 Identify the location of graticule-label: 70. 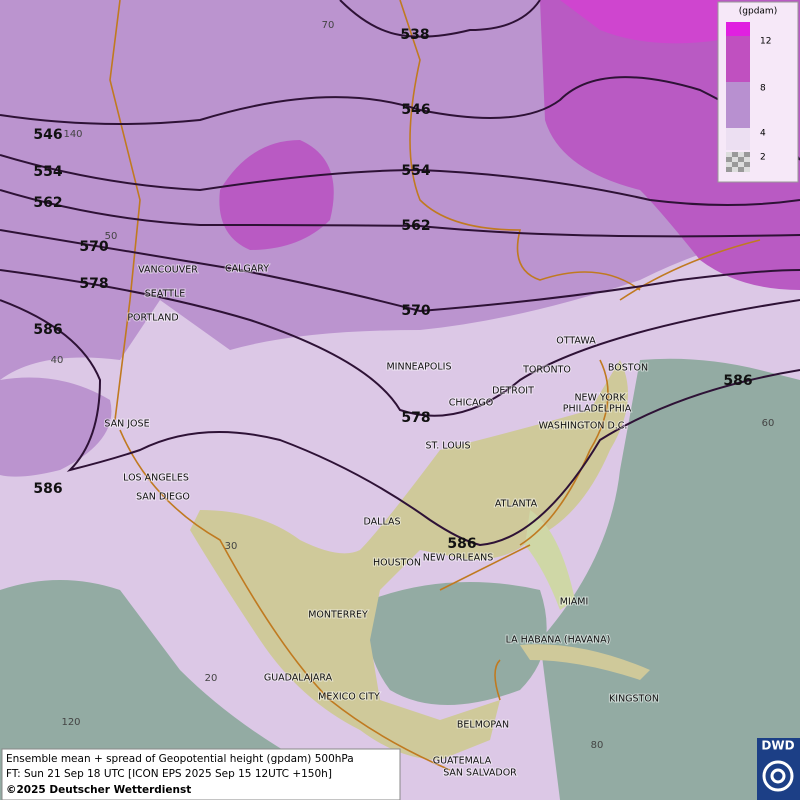
(328, 25).